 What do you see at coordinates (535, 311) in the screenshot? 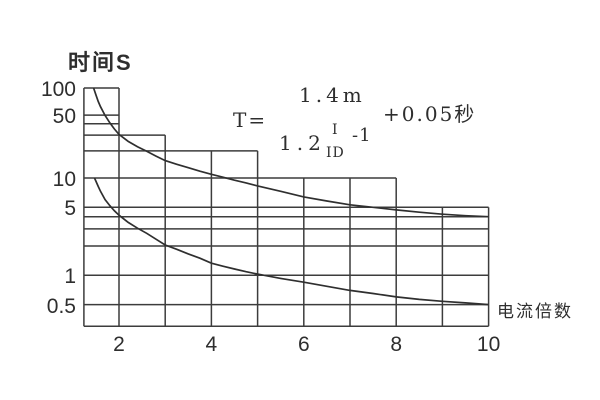
I see `x-axis-title: 电流倍数` at bounding box center [535, 311].